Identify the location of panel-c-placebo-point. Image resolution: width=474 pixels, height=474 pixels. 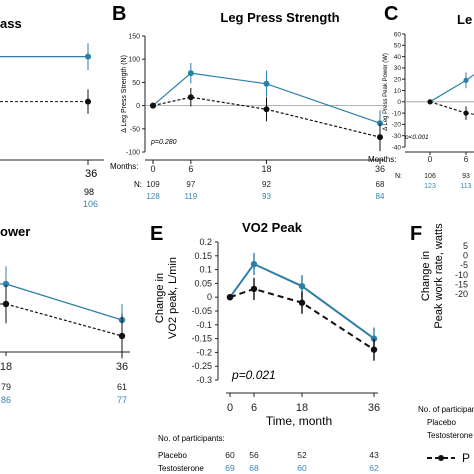
(466, 113).